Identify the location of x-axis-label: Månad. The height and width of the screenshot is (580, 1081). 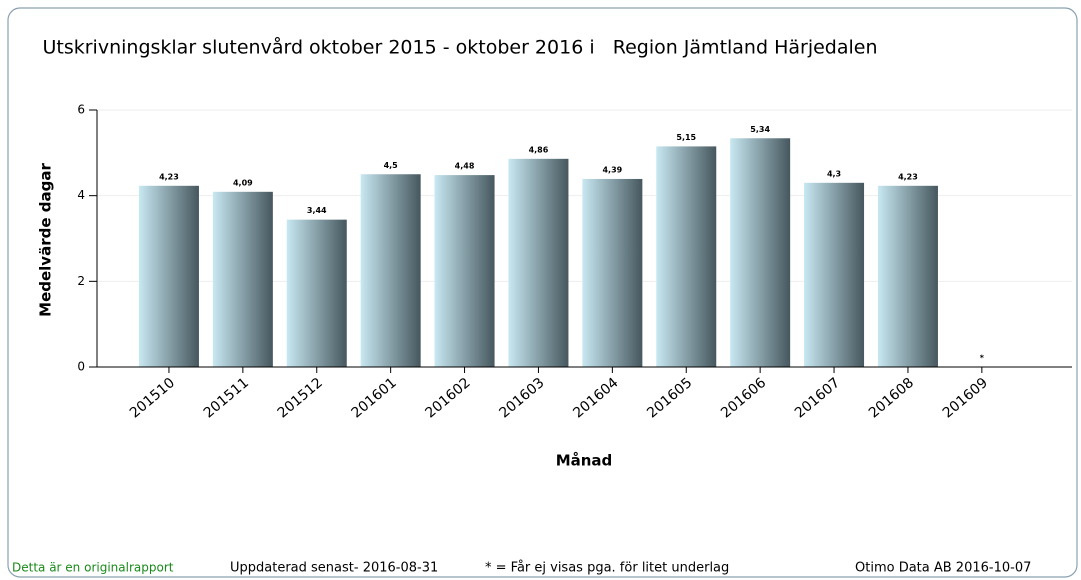
(584, 461).